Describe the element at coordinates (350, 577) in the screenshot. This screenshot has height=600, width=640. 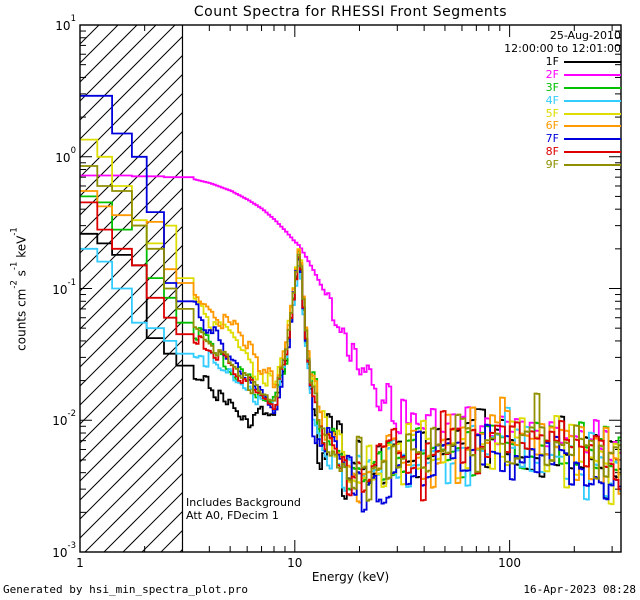
I see `x-axis-label: Energy (keV)` at that location.